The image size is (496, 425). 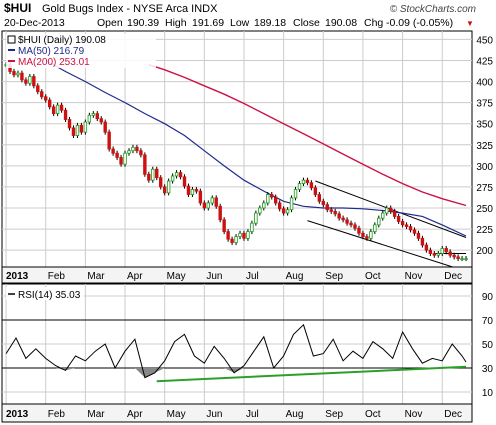 I want to click on rsi-oversold-fill, so click(x=236, y=373).